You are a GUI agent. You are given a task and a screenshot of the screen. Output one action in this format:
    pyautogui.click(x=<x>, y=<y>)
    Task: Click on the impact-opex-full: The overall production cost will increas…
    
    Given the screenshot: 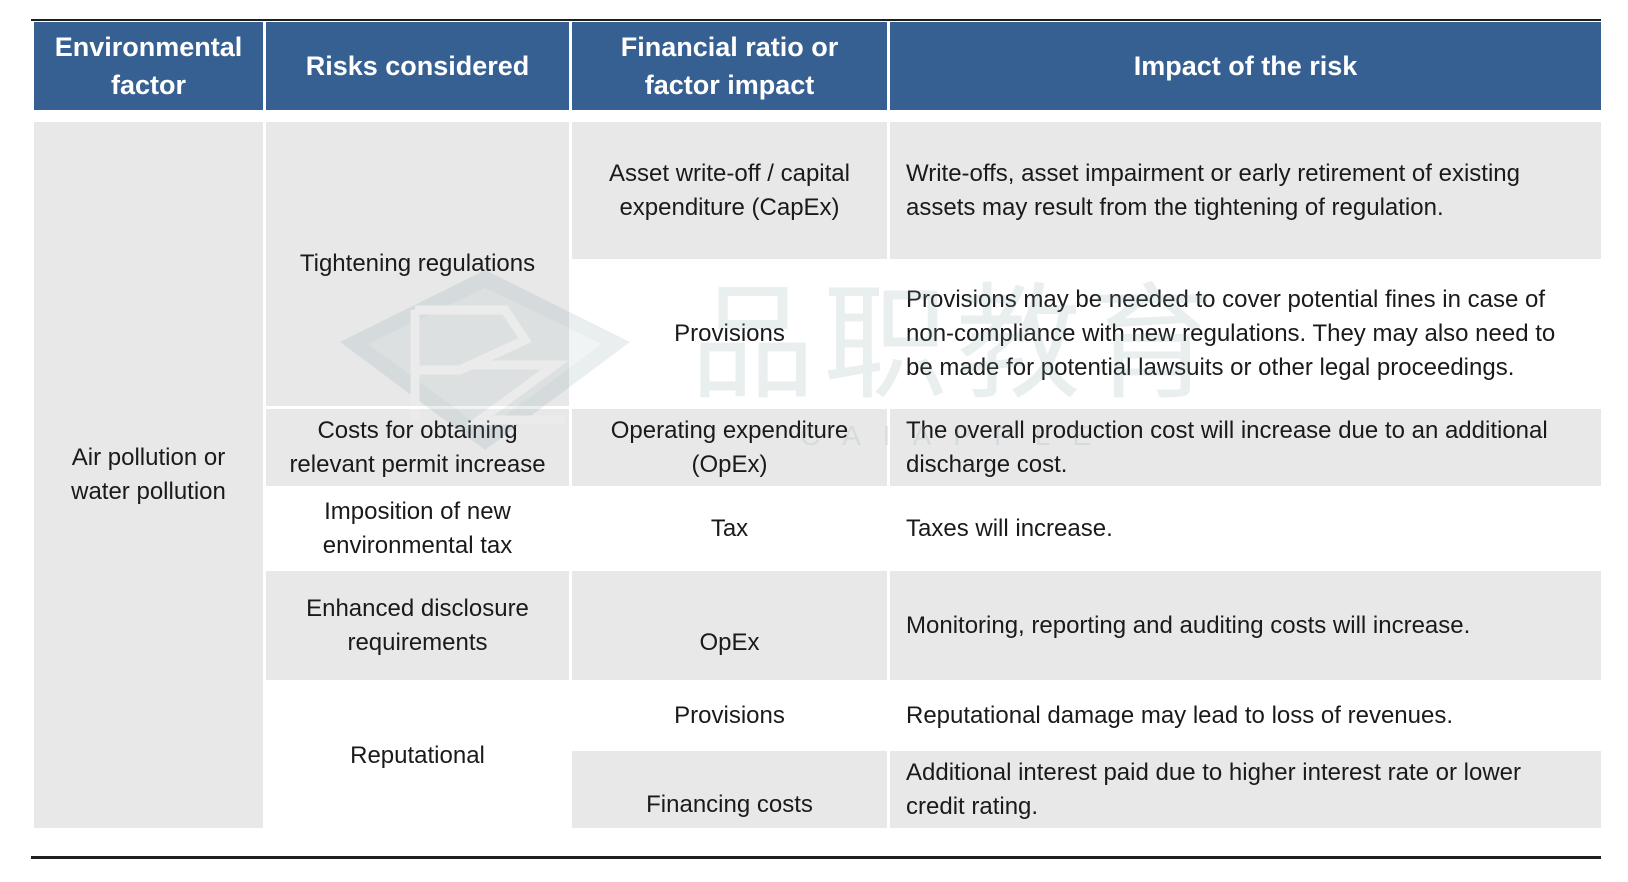 What is the action you would take?
    pyautogui.click(x=1245, y=447)
    